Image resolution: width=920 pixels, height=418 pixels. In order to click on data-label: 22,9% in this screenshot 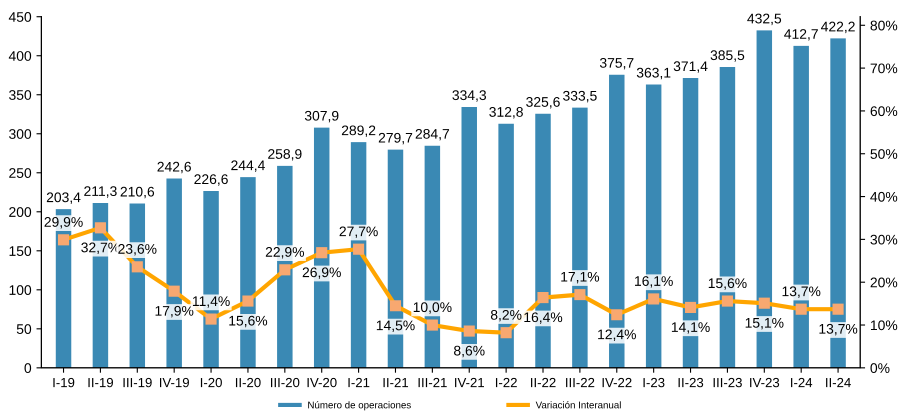, I will do `click(285, 252)`.